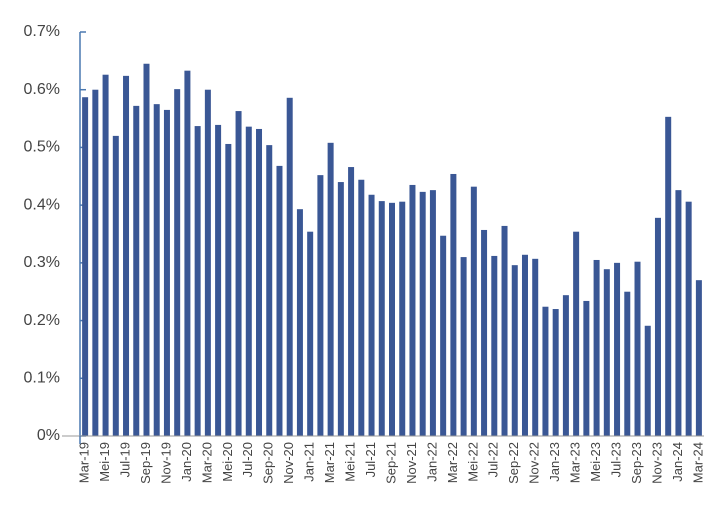  What do you see at coordinates (390, 463) in the screenshot?
I see `x-tick-label: Sep-21` at bounding box center [390, 463].